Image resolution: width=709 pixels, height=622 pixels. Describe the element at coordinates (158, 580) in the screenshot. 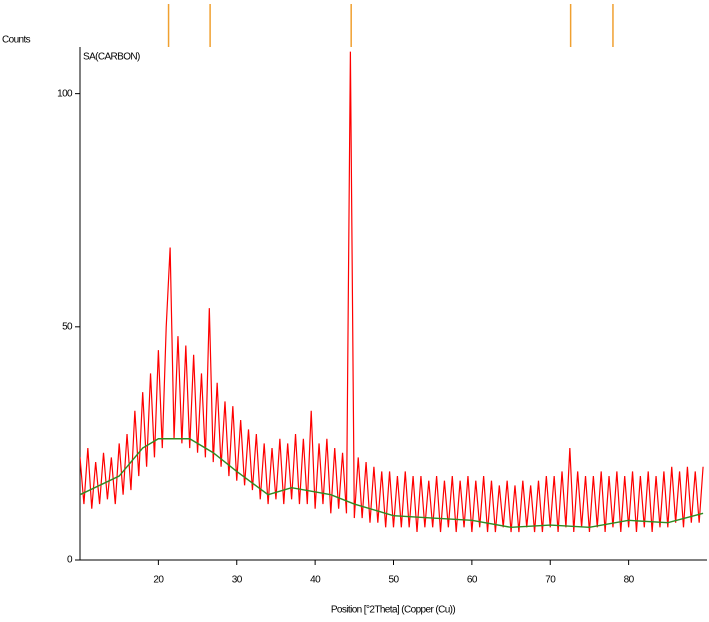

I see `x-tick-label: 20` at that location.